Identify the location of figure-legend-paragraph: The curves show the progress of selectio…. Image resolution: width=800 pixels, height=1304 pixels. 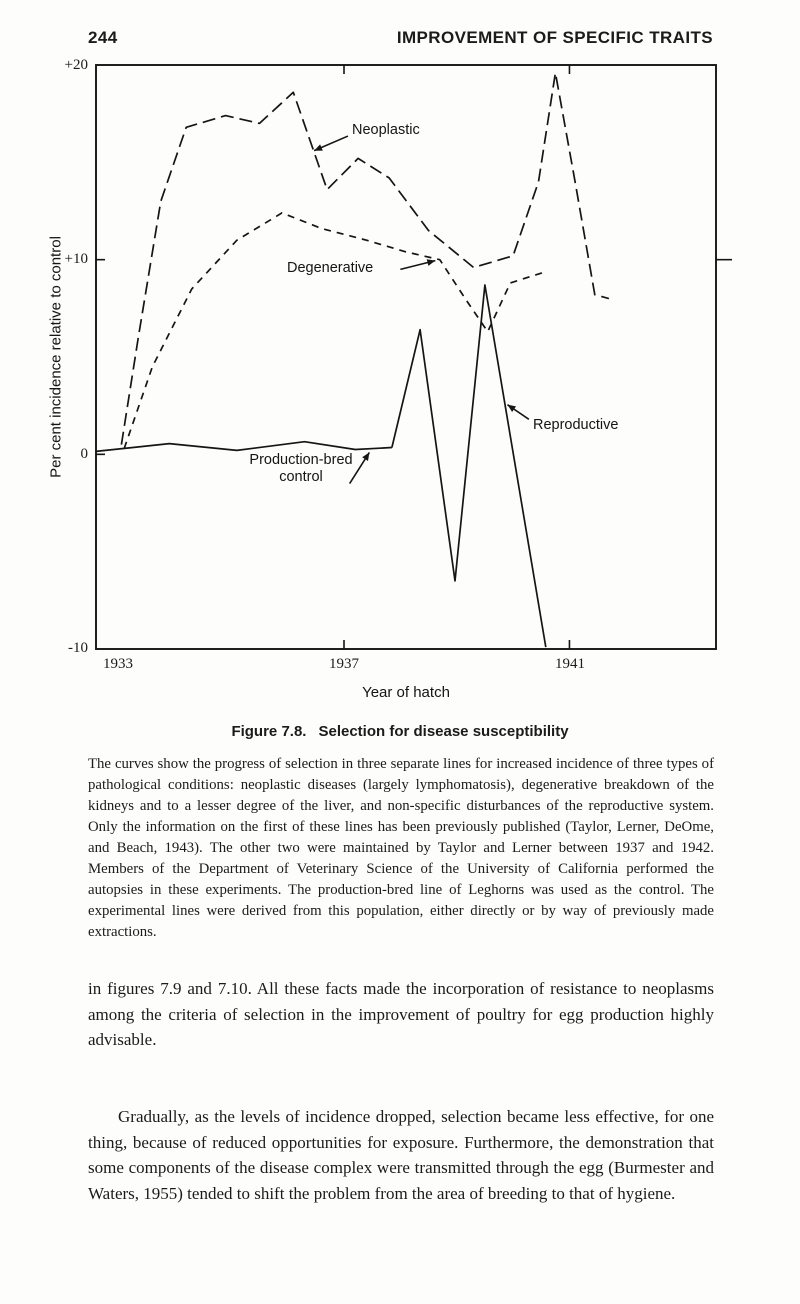
(401, 848).